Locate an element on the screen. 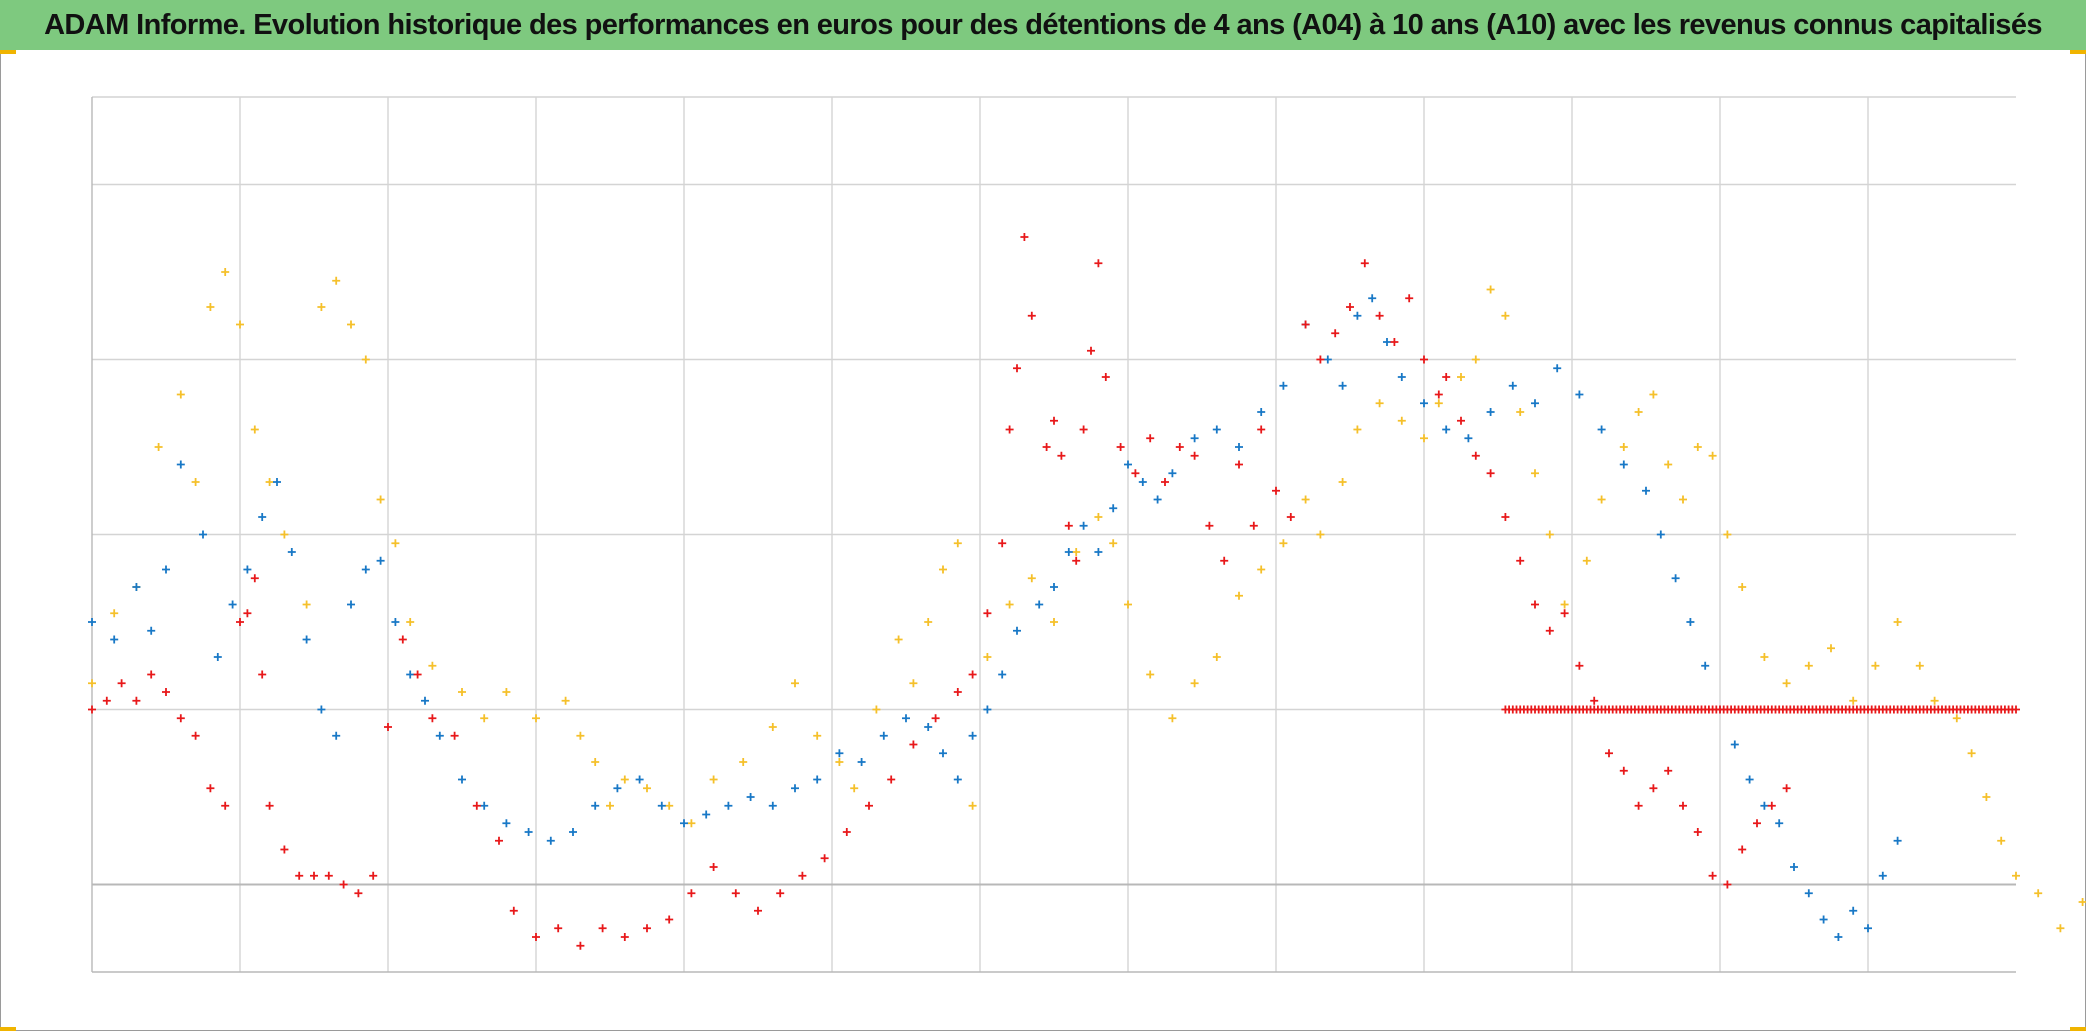 The image size is (2086, 1031). corner-mark-bottom-right is located at coordinates (2078, 1029).